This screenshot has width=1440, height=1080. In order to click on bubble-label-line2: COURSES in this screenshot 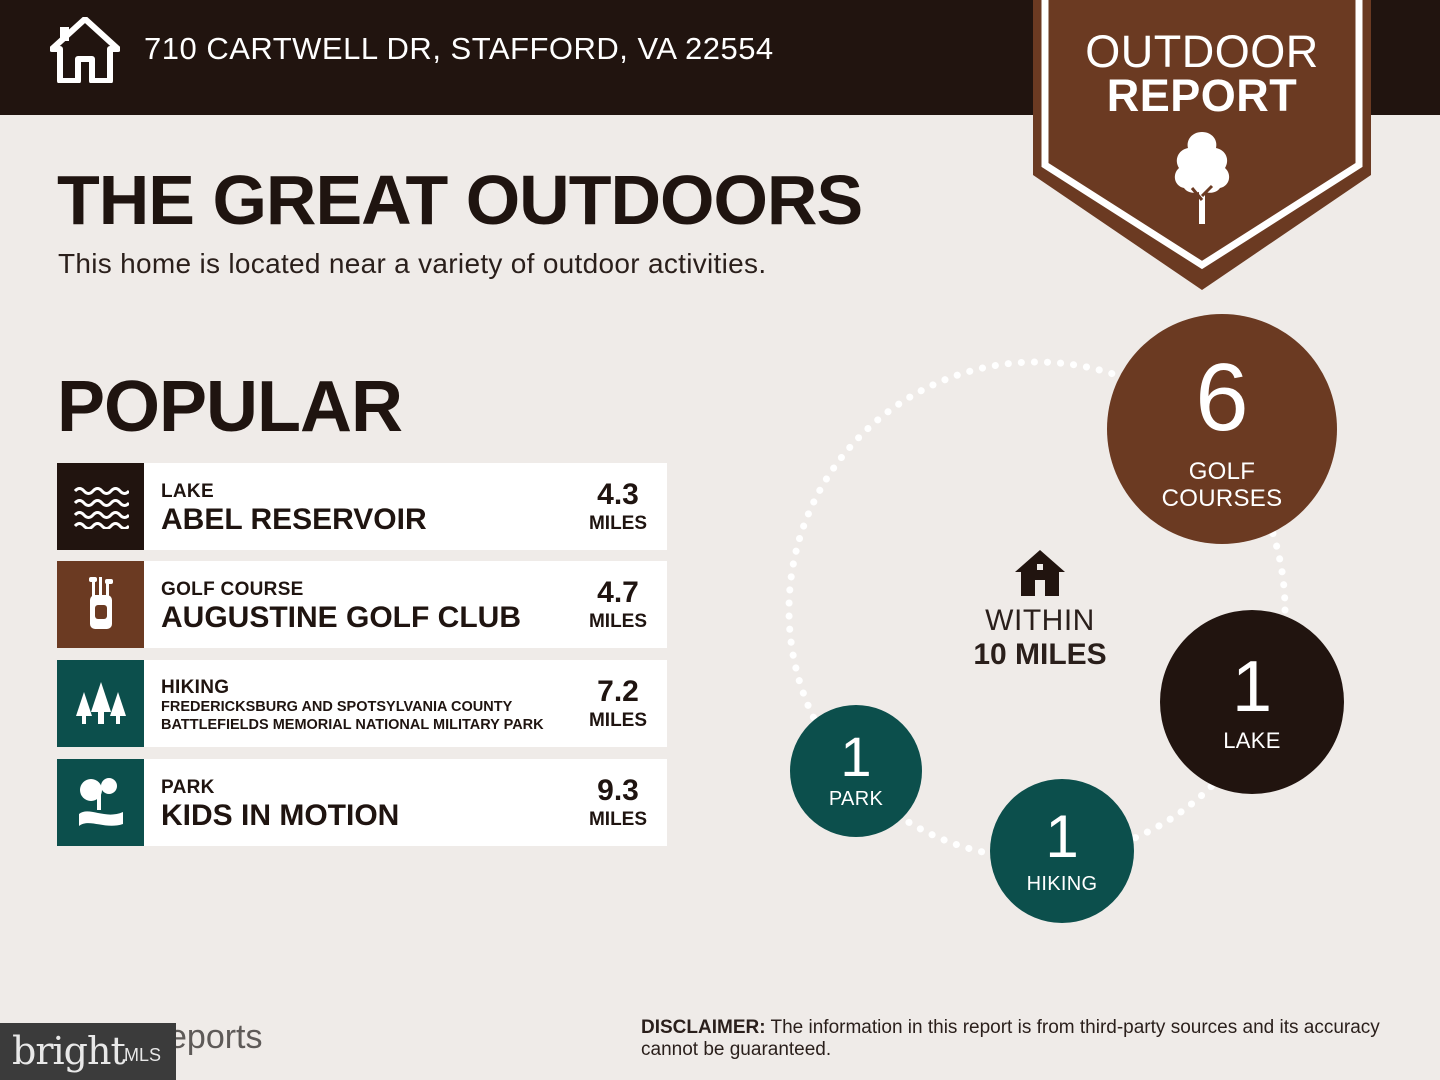, I will do `click(1222, 498)`.